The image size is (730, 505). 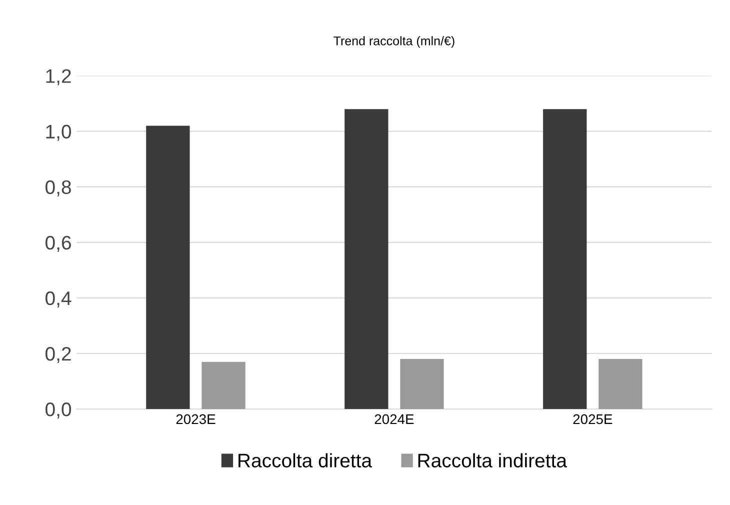 I want to click on x-tick-label: 2025E, so click(x=592, y=419).